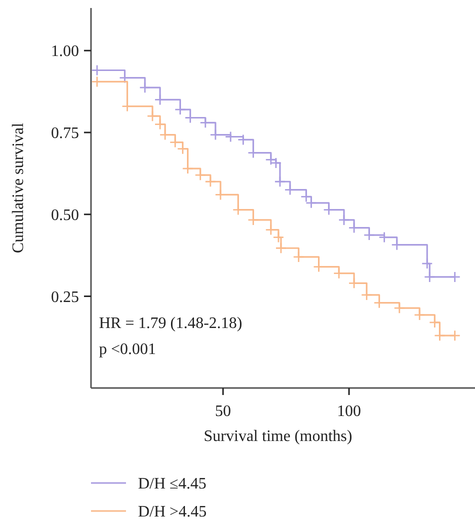  What do you see at coordinates (65, 51) in the screenshot?
I see `y-tick-label: 1.00` at bounding box center [65, 51].